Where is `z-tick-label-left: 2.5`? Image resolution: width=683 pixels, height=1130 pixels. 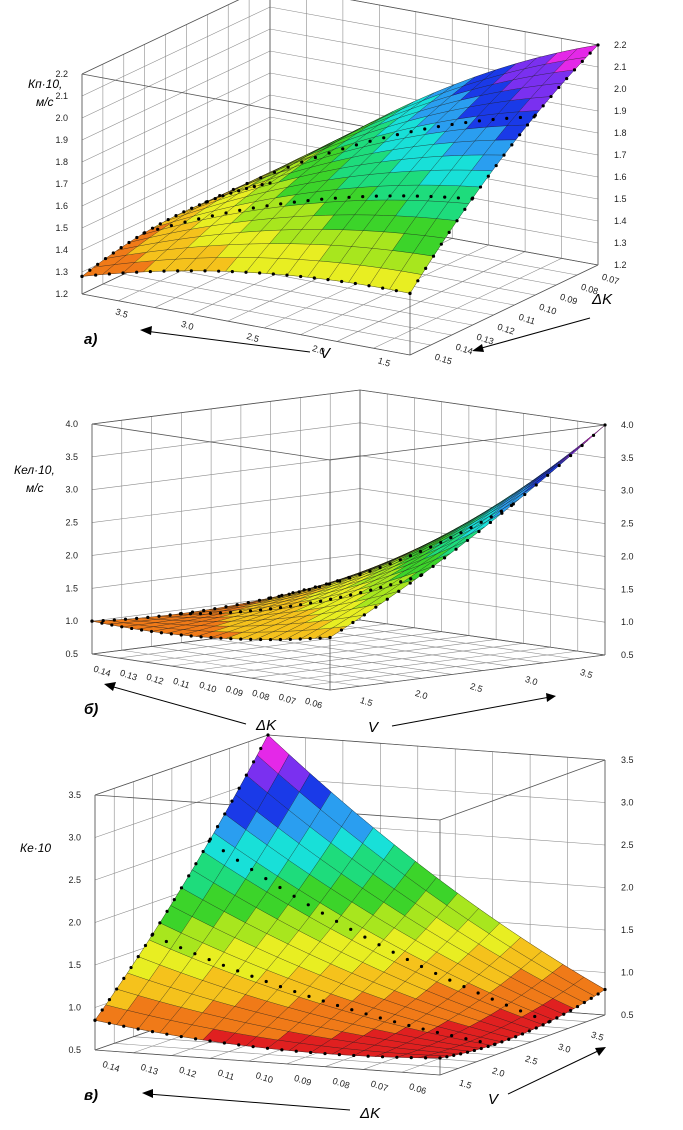
z-tick-label-left: 2.5 is located at coordinates (71, 523).